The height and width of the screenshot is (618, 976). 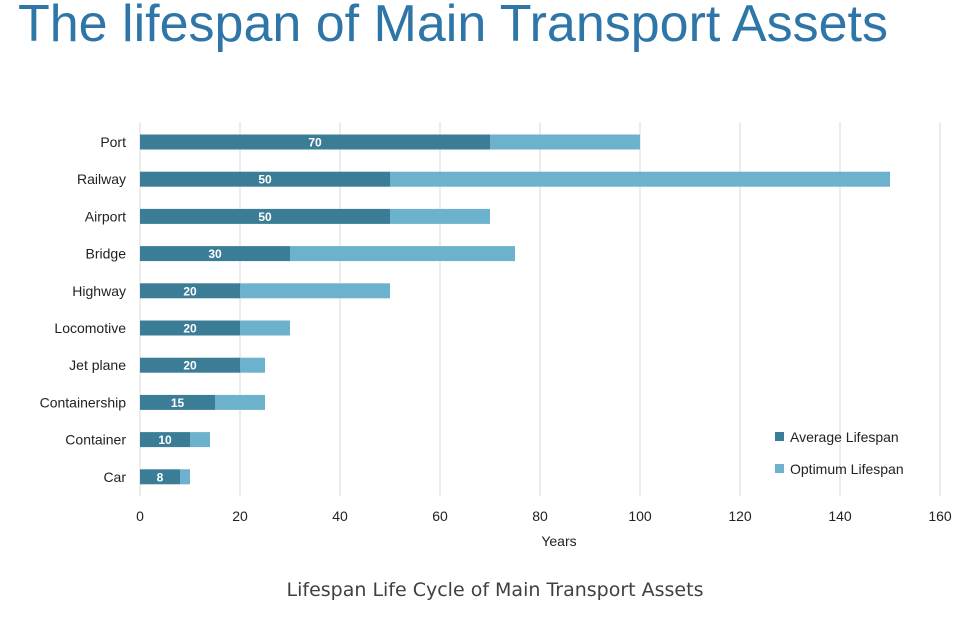 I want to click on data-label: 8, so click(x=160, y=477).